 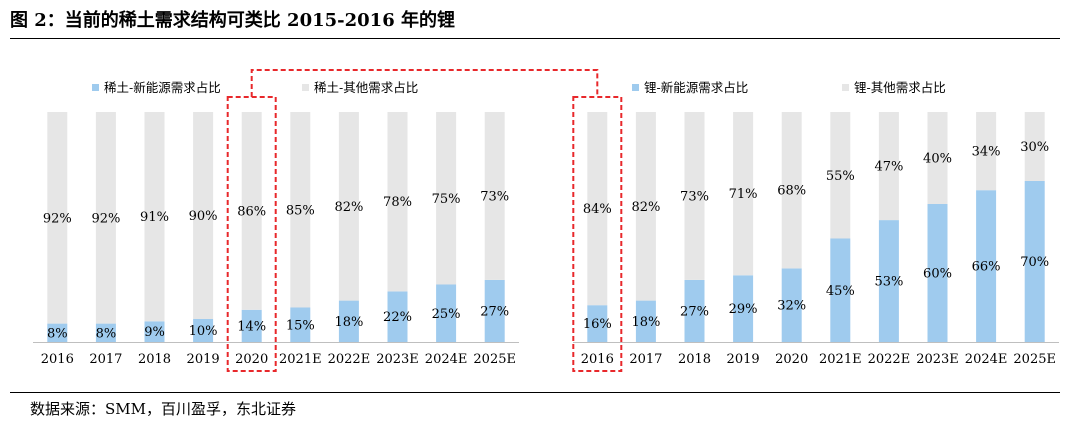 What do you see at coordinates (232, 20) in the screenshot?
I see `figure-title: 图 2：当前的稀土需求结构可类比 2015-2016 年的锂` at bounding box center [232, 20].